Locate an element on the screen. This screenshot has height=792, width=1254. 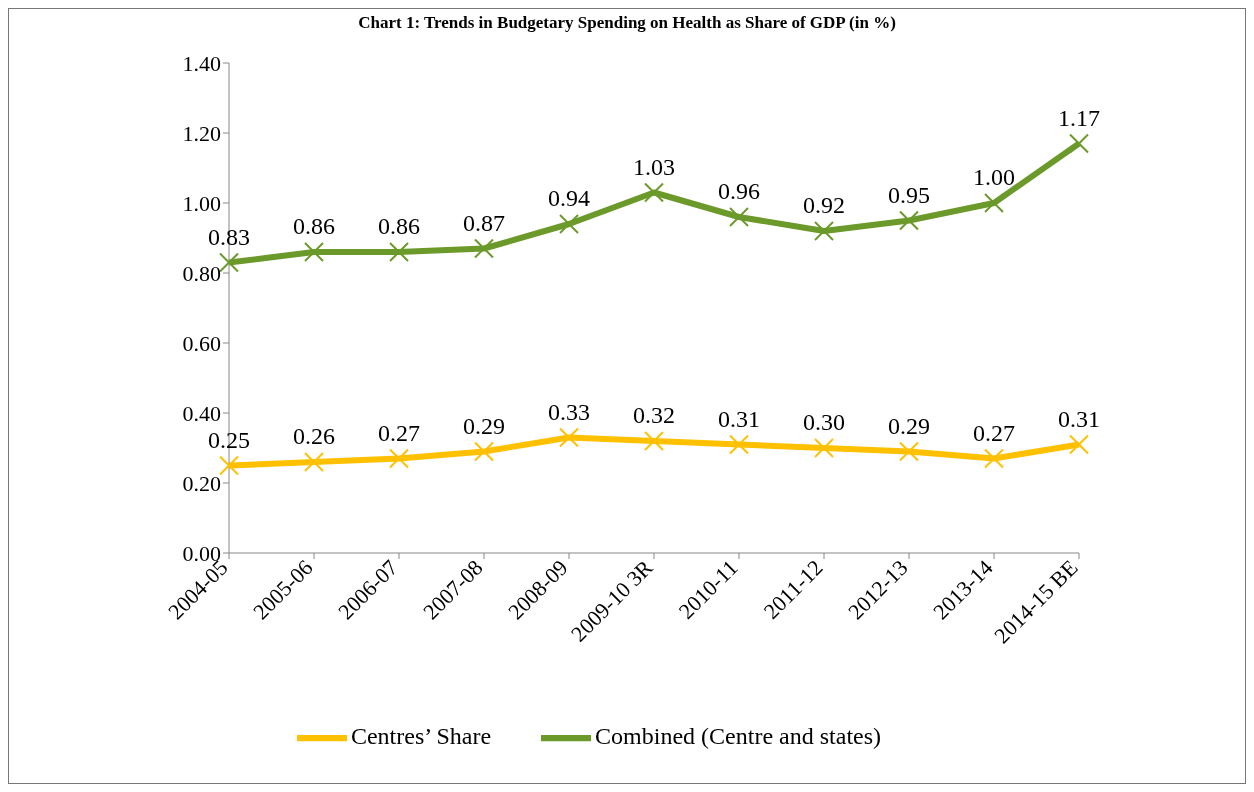
data-label: 0.30 is located at coordinates (824, 422).